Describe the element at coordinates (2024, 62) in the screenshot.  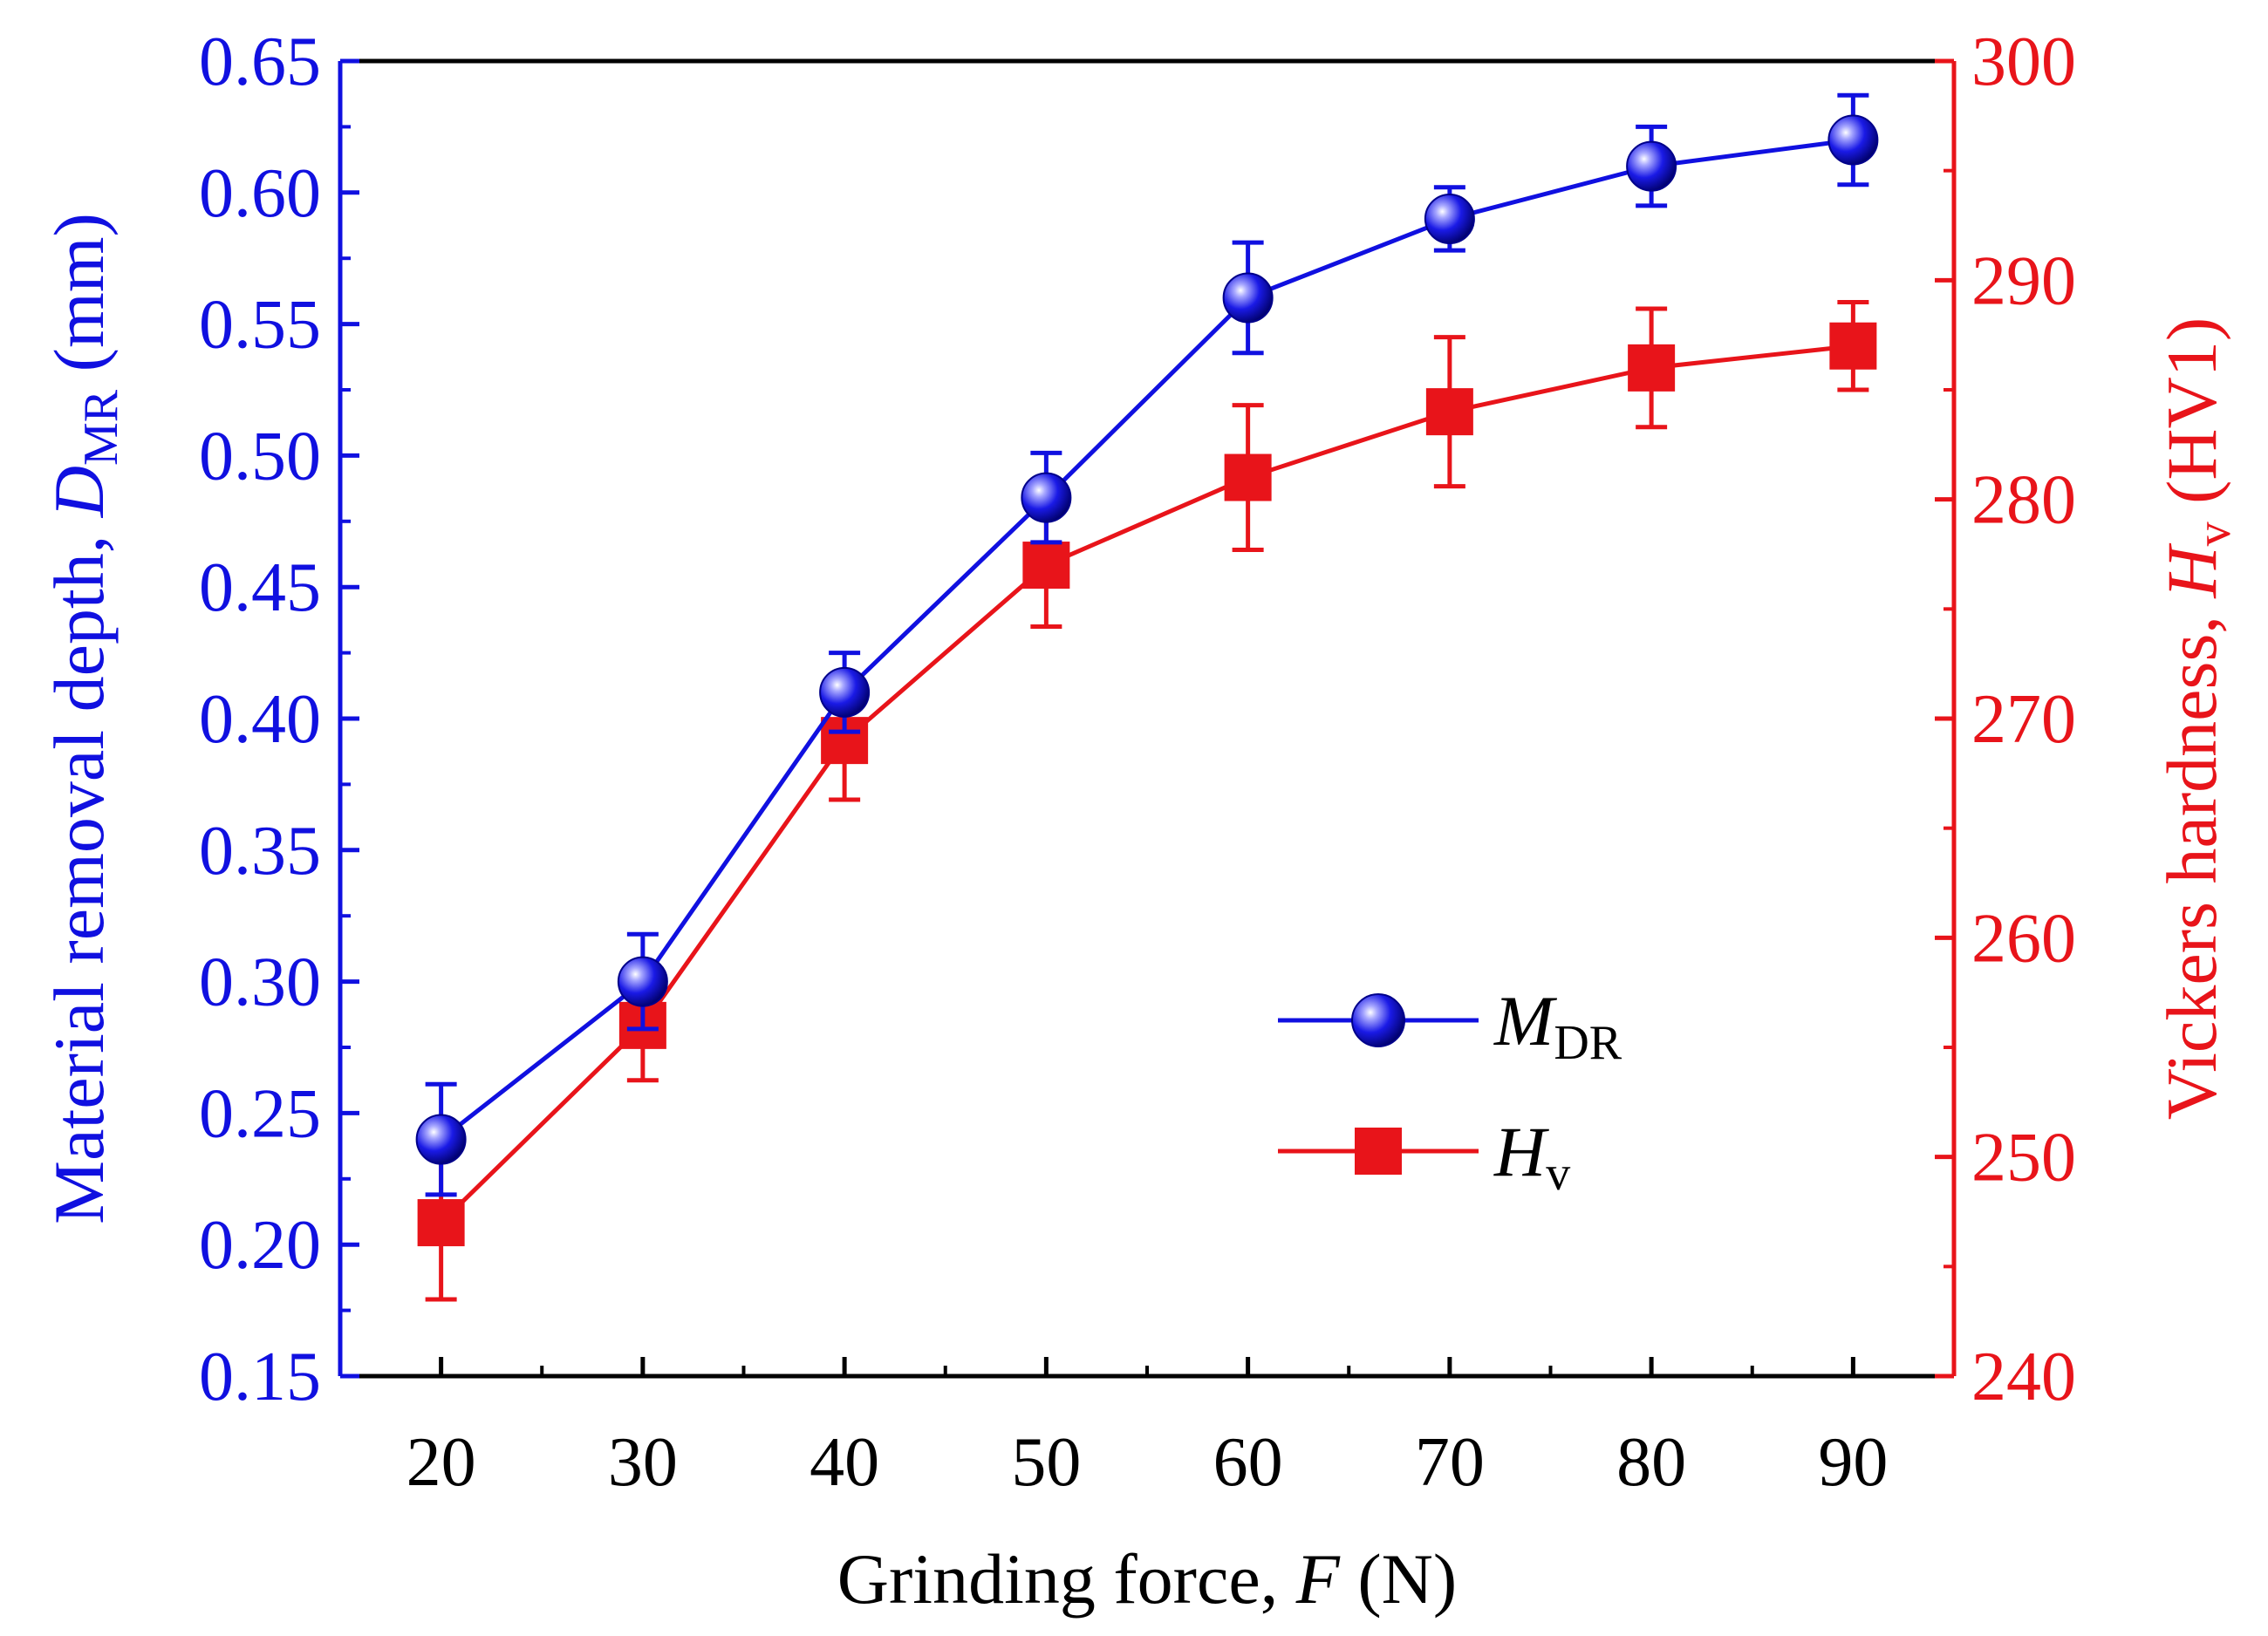
I see `right-y-tick-label: 300` at that location.